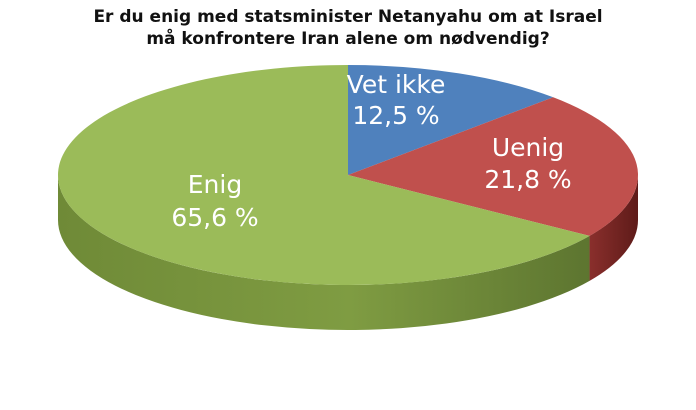  I want to click on slice-label-vet-ikke: Vet ikke, so click(396, 84).